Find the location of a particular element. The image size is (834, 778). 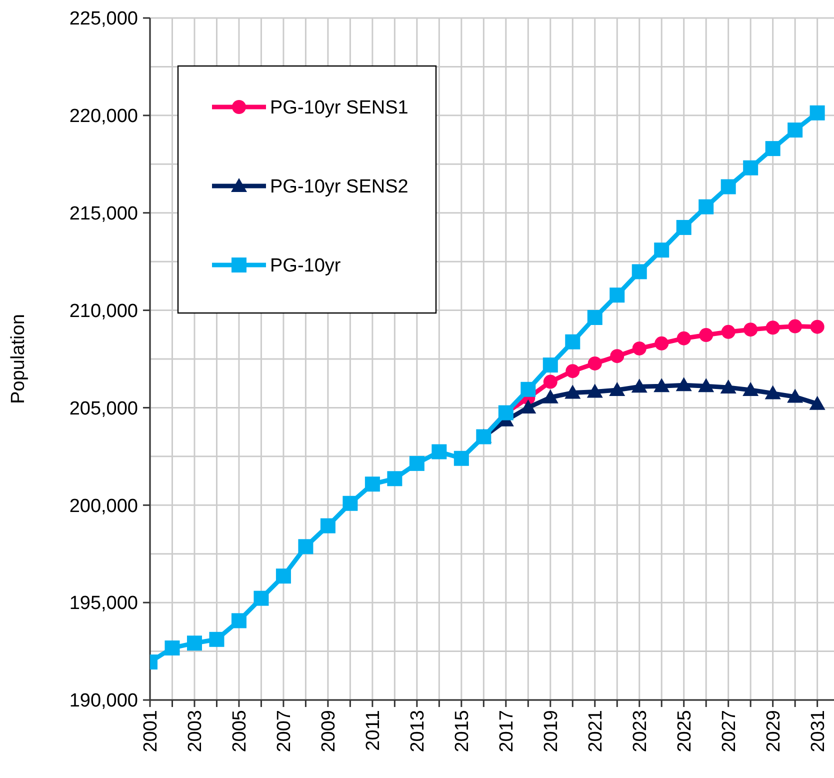

y-tick-label: 215,000 is located at coordinates (103, 214).